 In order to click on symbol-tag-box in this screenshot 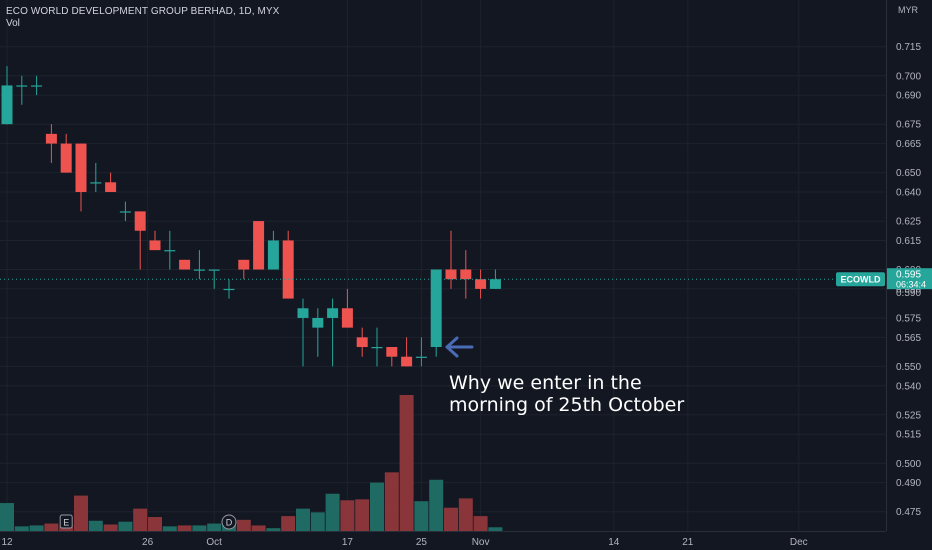, I will do `click(860, 279)`.